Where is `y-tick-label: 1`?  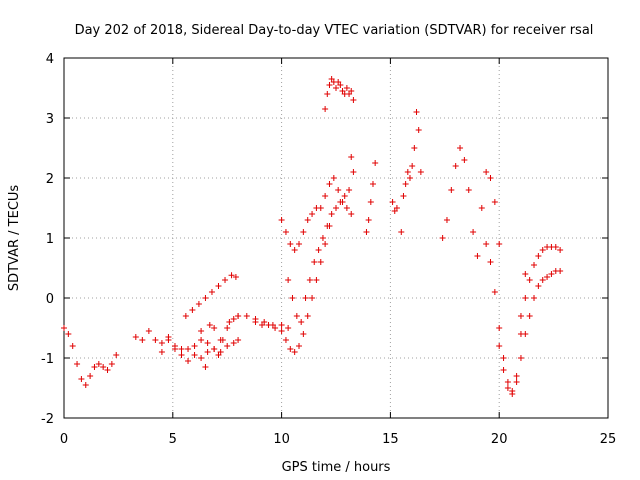
y-tick-label: 1 is located at coordinates (50, 239).